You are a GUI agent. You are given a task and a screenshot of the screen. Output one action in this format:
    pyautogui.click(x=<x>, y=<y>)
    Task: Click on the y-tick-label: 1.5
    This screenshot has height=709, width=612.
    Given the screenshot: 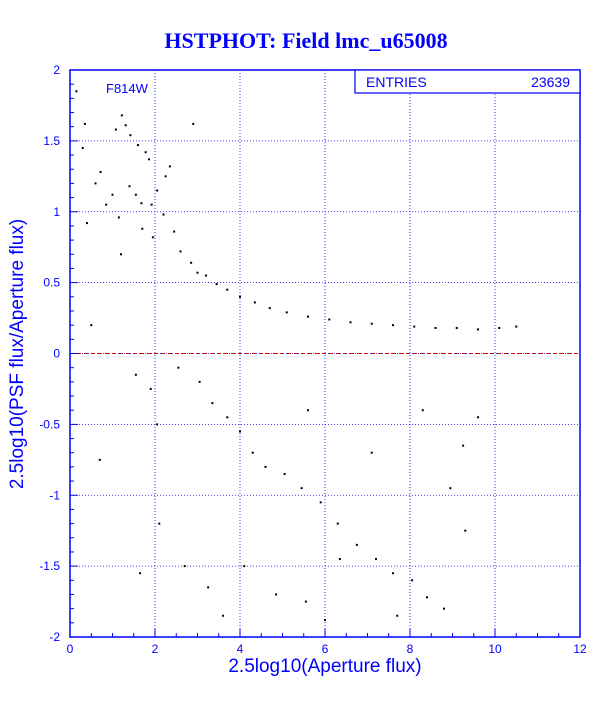 What is the action you would take?
    pyautogui.click(x=51, y=141)
    